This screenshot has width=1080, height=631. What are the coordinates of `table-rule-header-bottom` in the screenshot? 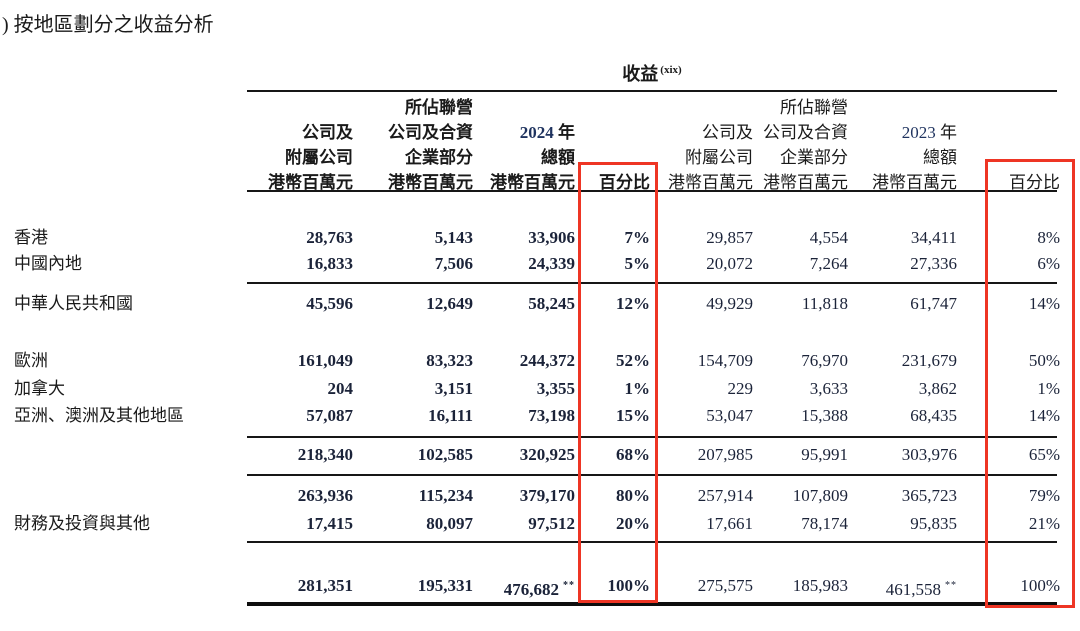 It's located at (652, 191).